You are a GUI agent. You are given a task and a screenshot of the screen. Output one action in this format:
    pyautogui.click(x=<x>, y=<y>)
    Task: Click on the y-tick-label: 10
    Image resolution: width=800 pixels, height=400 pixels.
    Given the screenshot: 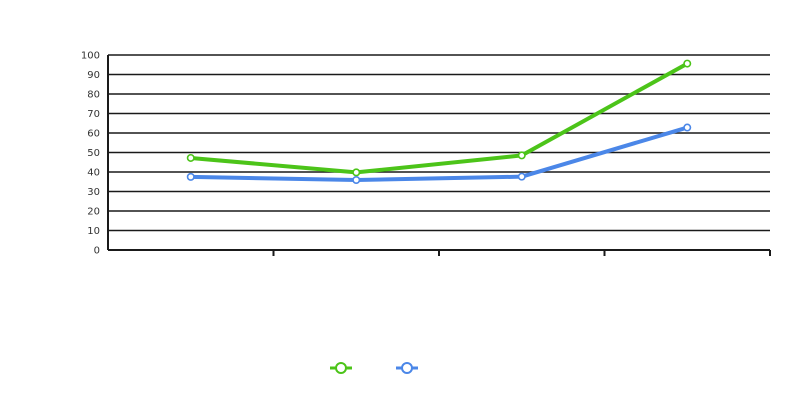 What is the action you would take?
    pyautogui.click(x=93, y=231)
    